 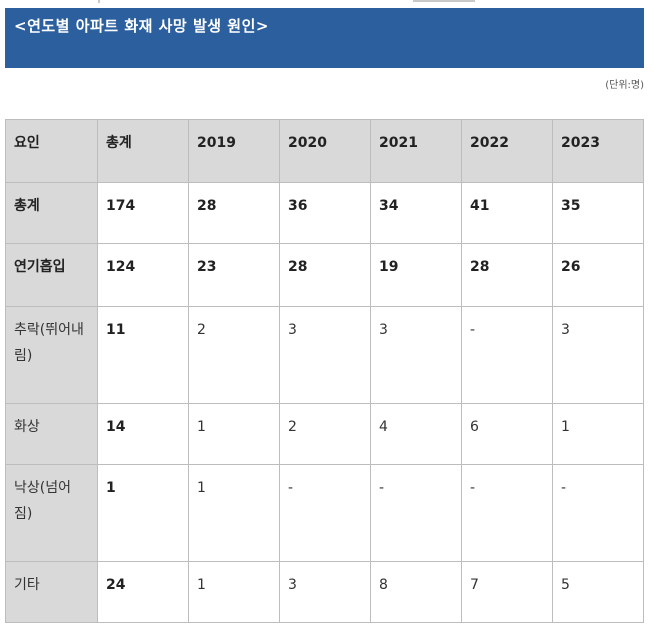 I want to click on table-row: 기타 24 1 3 8 7 5, so click(x=324, y=592).